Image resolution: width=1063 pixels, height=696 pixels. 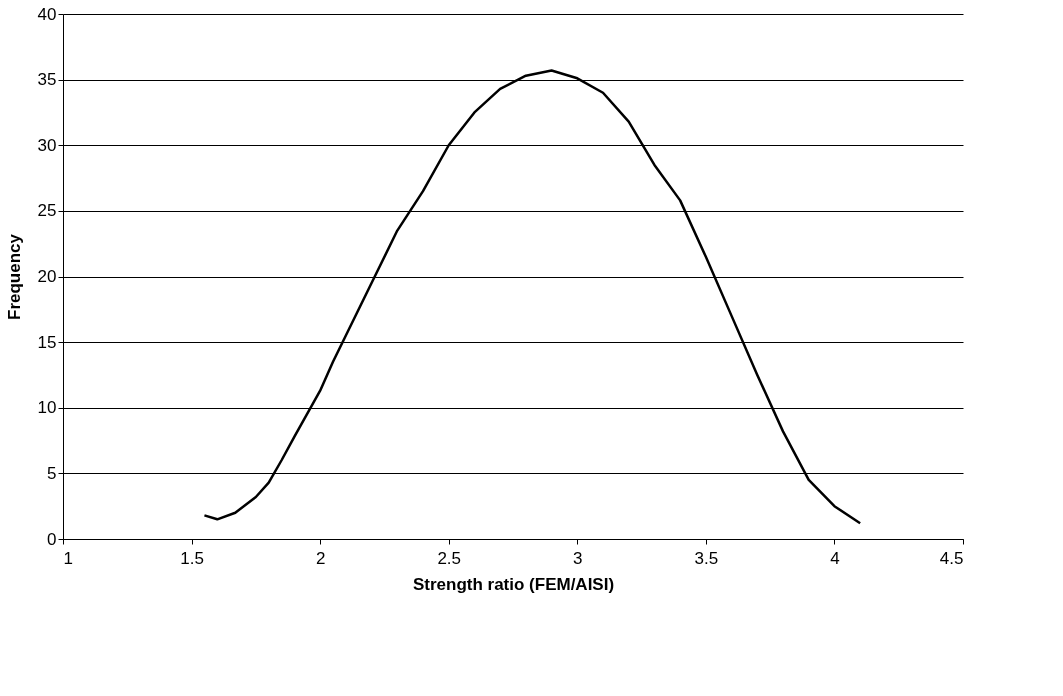 I want to click on x-tick-label: 3.5, so click(x=706, y=558).